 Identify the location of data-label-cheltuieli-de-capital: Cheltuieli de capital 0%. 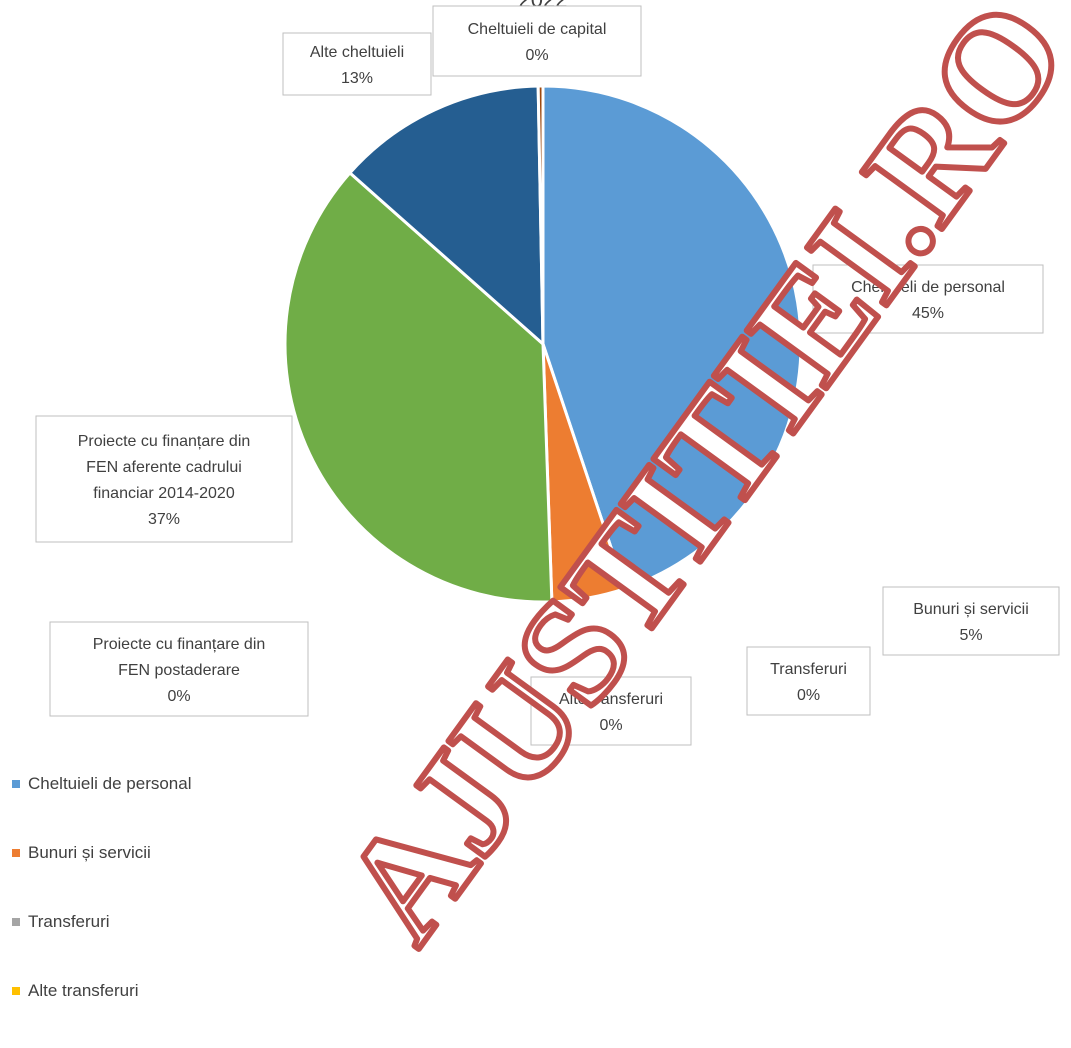
(537, 41).